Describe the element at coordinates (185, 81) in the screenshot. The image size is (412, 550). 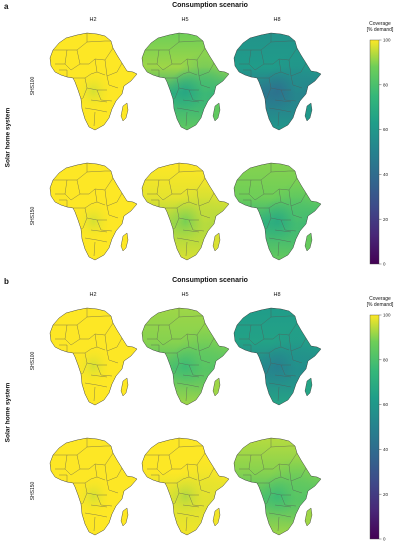
I see `map-shs100-h5` at that location.